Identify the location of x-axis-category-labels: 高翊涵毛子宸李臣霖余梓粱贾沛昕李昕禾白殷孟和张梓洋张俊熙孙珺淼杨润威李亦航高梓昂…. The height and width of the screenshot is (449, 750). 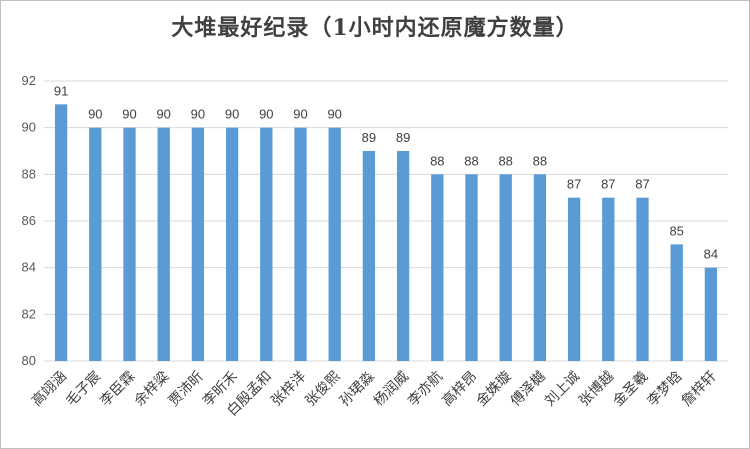
(374, 394).